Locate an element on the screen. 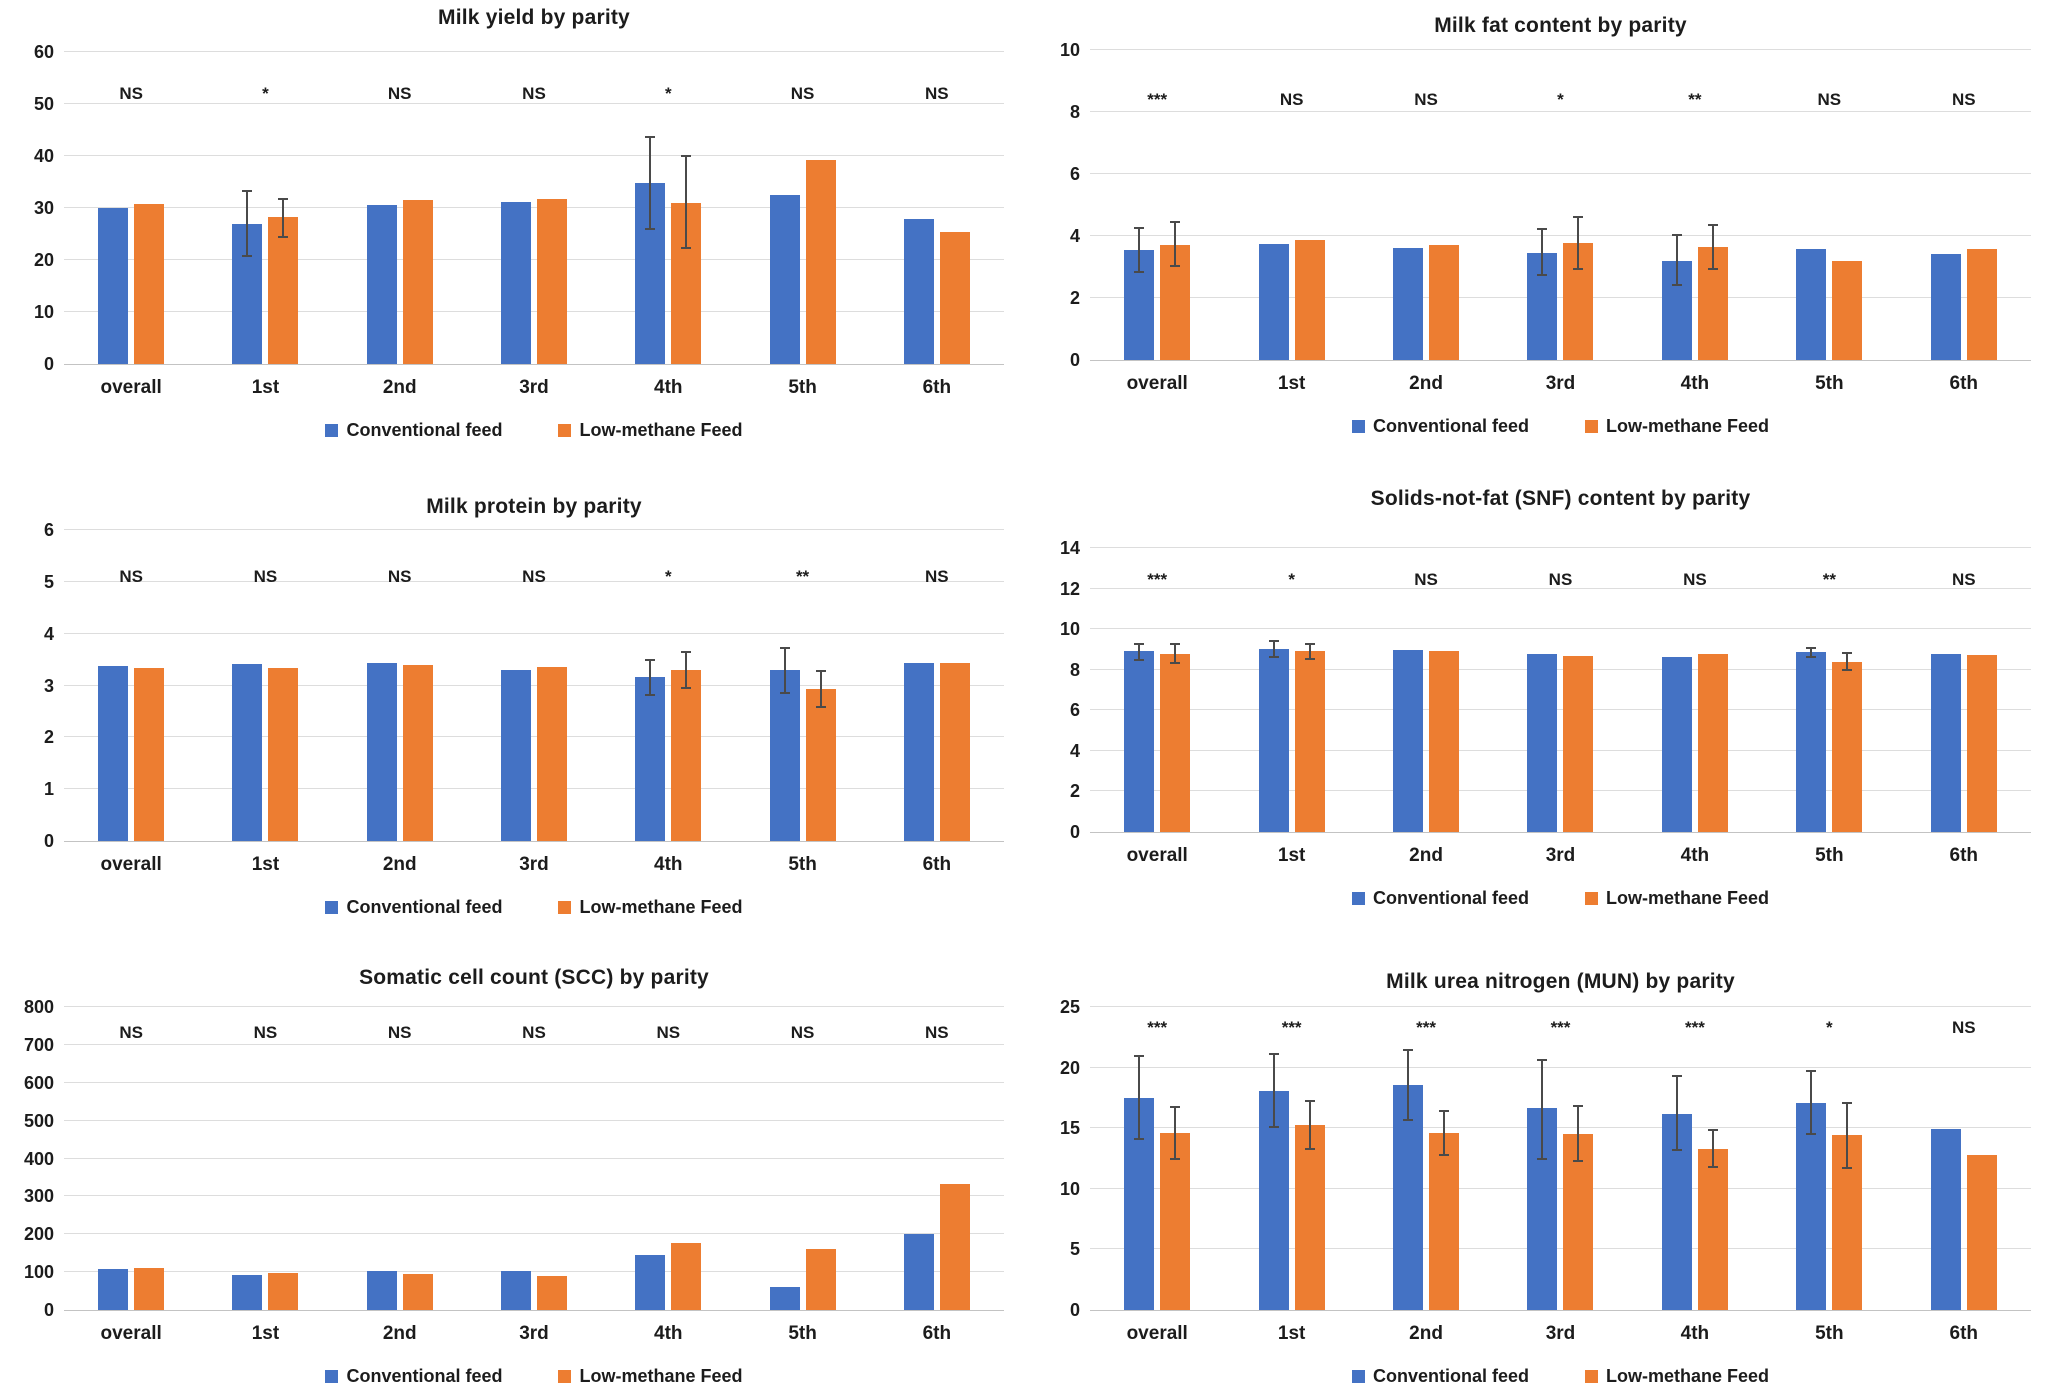  x-axis-category-label: 2nd is located at coordinates (399, 1333).